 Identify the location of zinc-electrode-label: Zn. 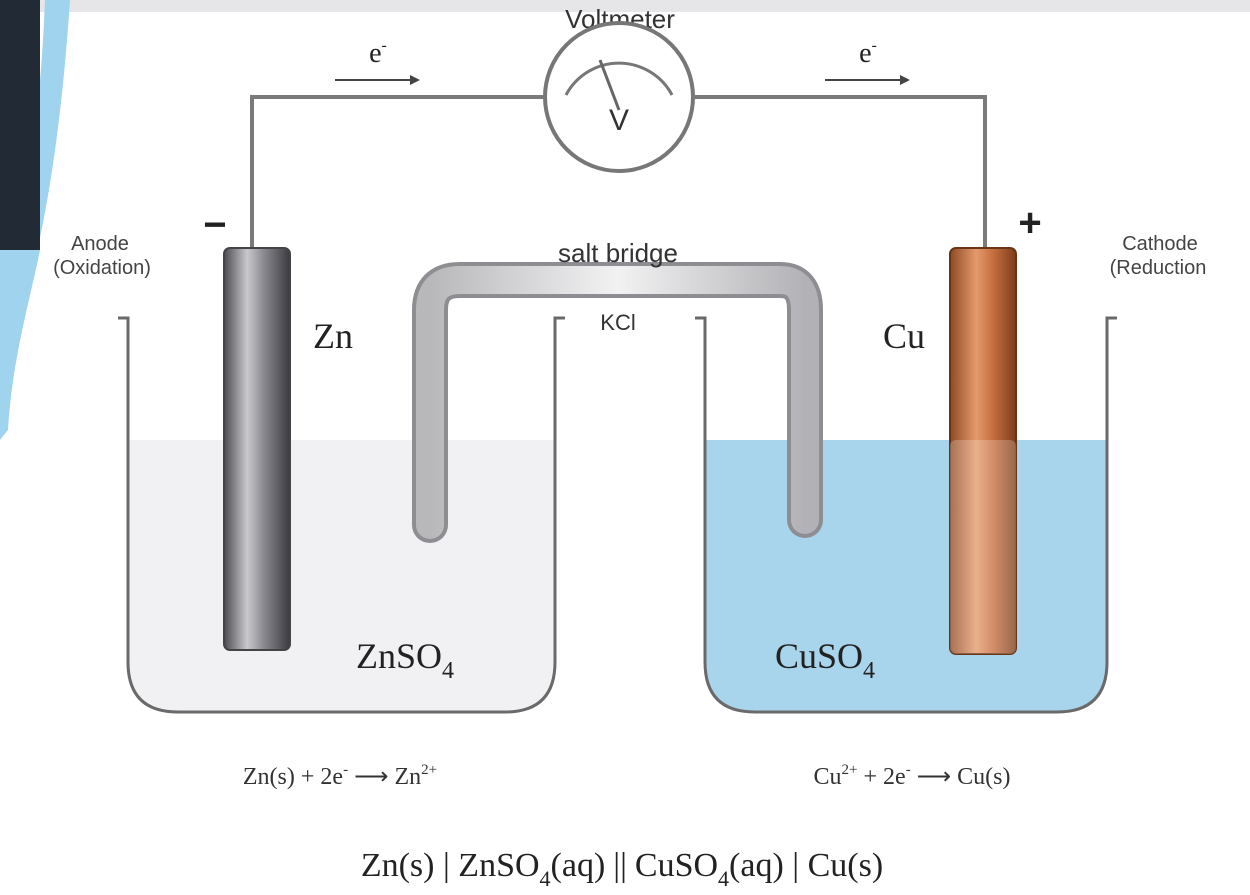
(333, 336).